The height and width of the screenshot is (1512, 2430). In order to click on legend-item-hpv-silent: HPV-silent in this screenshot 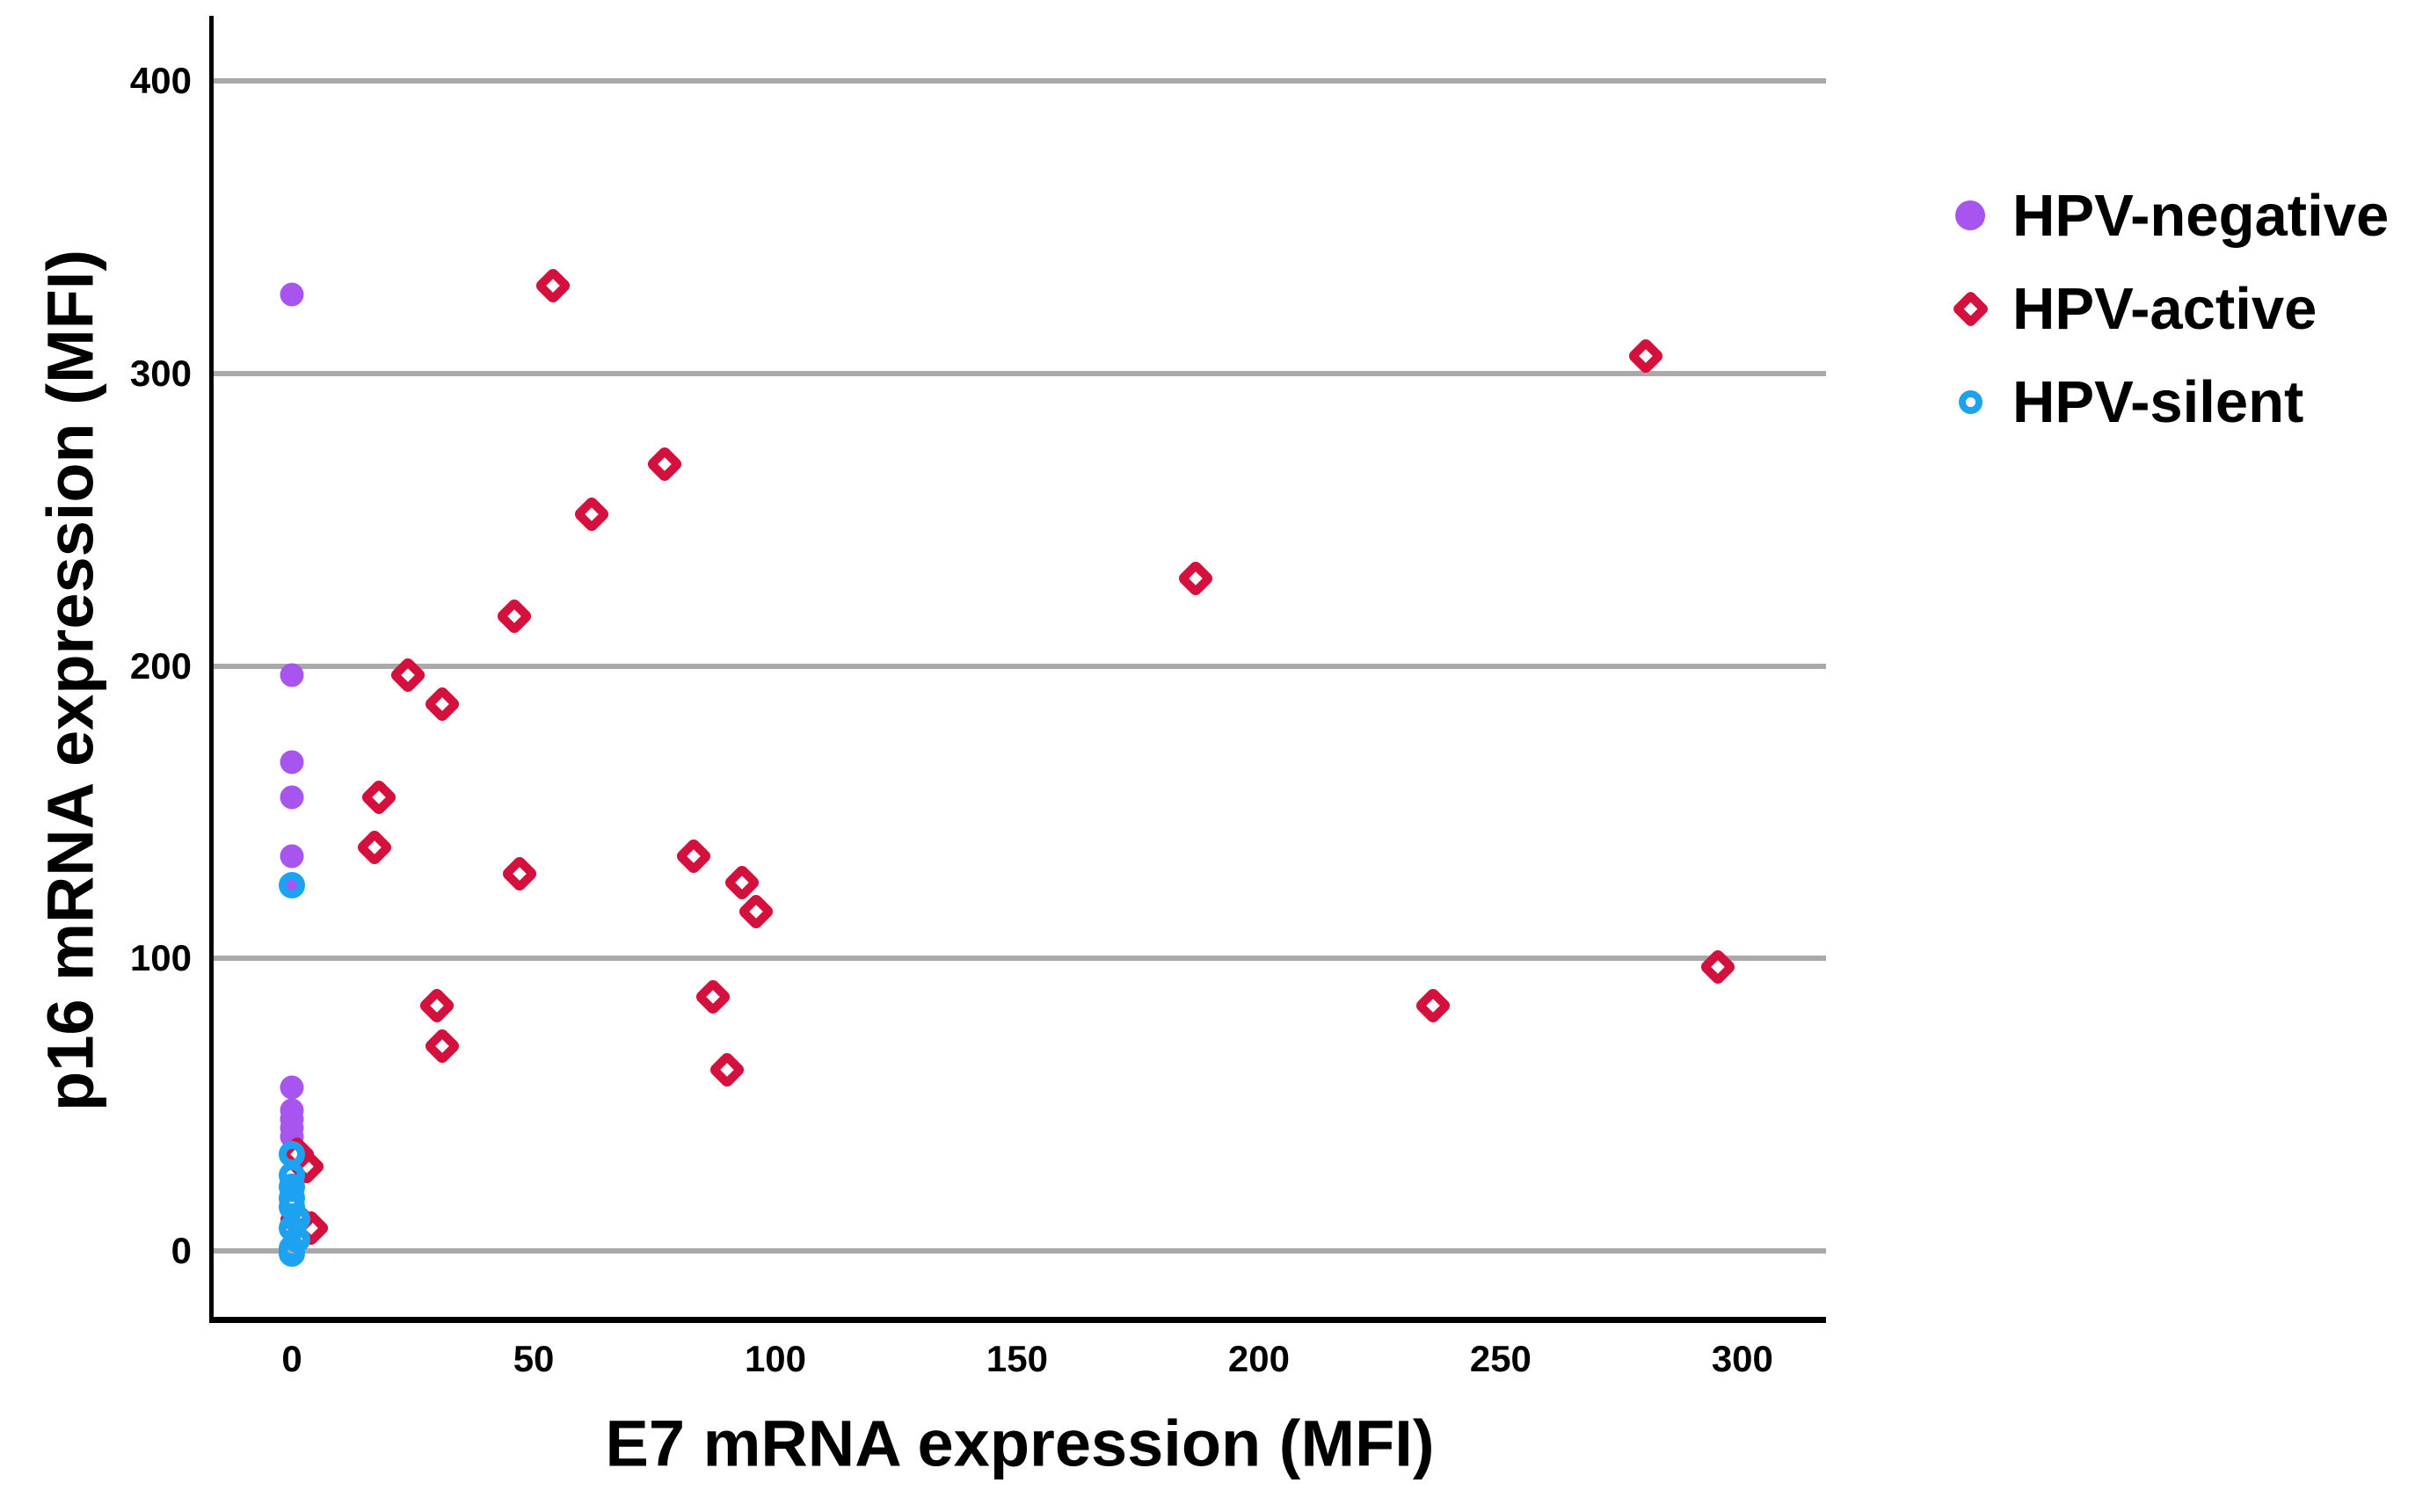, I will do `click(2164, 402)`.